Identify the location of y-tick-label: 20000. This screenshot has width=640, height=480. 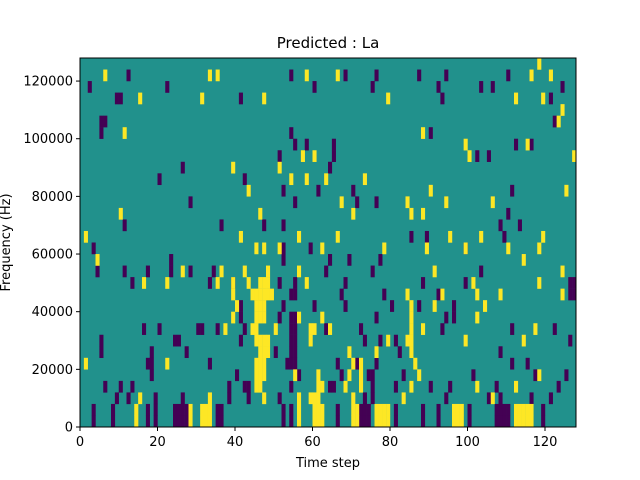
(52, 370).